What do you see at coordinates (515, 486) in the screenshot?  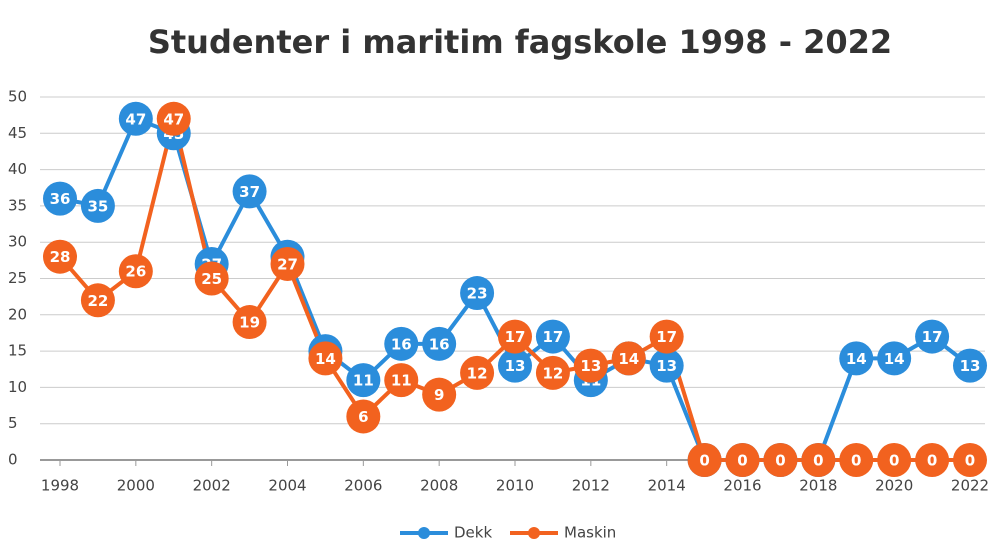 I see `x-tick-label: 2010` at bounding box center [515, 486].